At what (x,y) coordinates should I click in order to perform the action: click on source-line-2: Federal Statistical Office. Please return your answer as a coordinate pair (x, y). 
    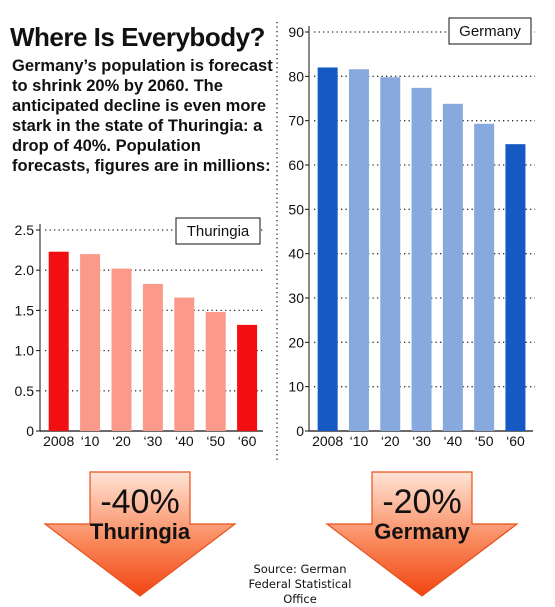
    Looking at the image, I should click on (300, 591).